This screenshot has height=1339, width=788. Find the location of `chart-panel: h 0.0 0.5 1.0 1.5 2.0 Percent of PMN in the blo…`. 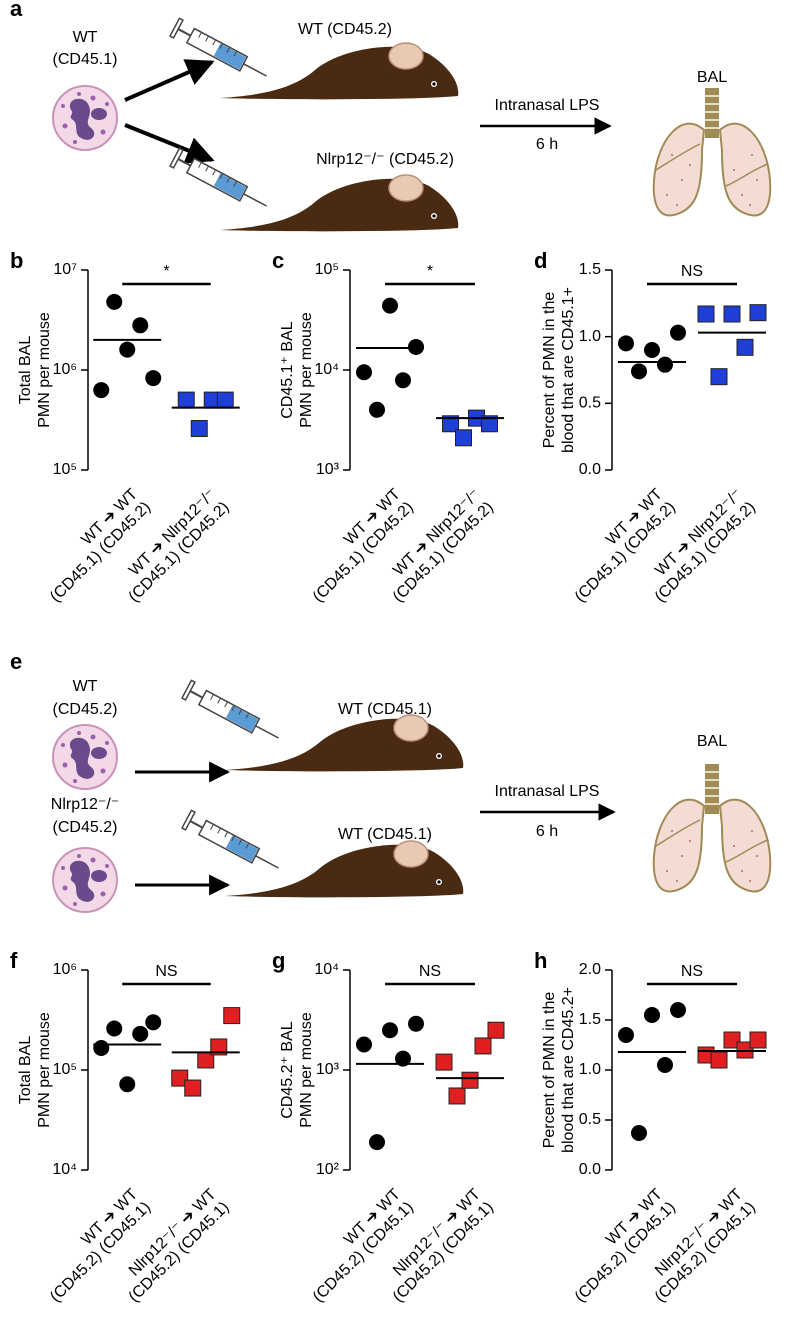

chart-panel: h 0.0 0.5 1.0 1.5 2.0 Percent of PMN in the blo… is located at coordinates (650, 1127).